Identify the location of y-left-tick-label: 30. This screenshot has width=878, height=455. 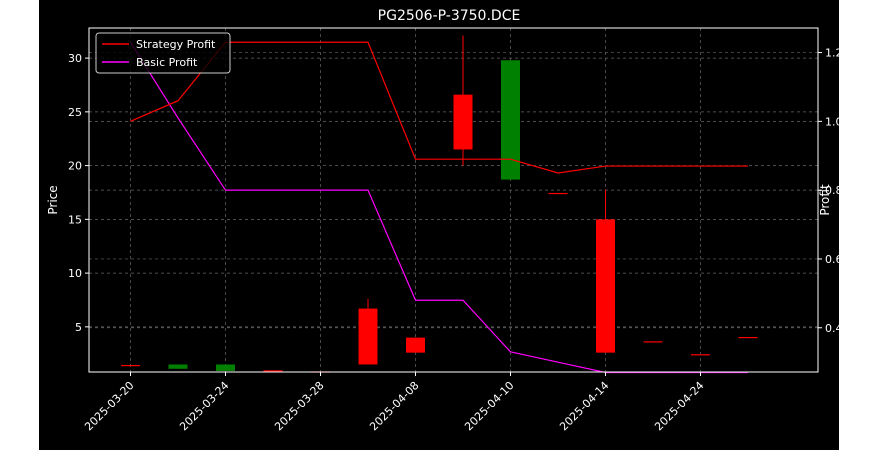
(75, 58).